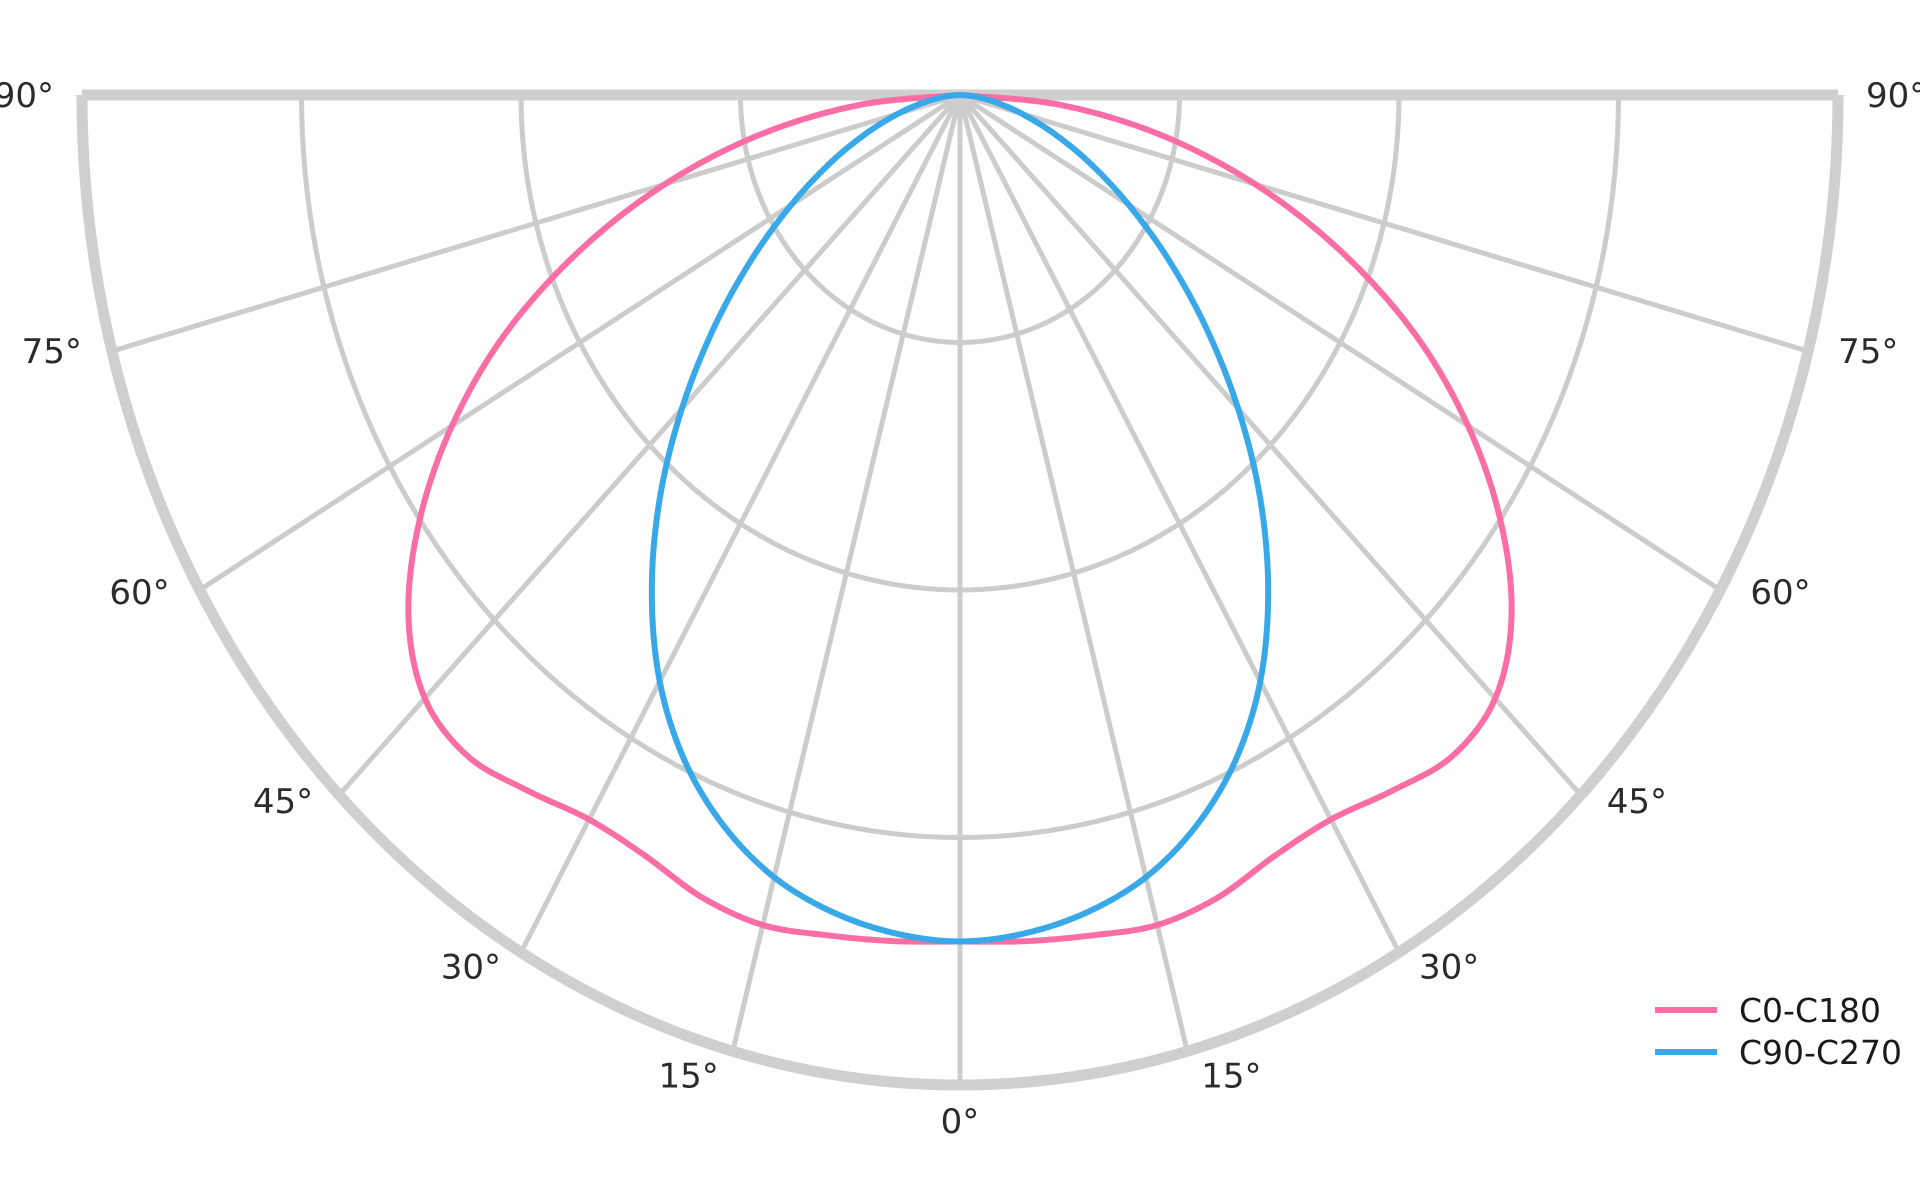 The image size is (1920, 1177). What do you see at coordinates (960, 1122) in the screenshot?
I see `angle-tick-label: 0°` at bounding box center [960, 1122].